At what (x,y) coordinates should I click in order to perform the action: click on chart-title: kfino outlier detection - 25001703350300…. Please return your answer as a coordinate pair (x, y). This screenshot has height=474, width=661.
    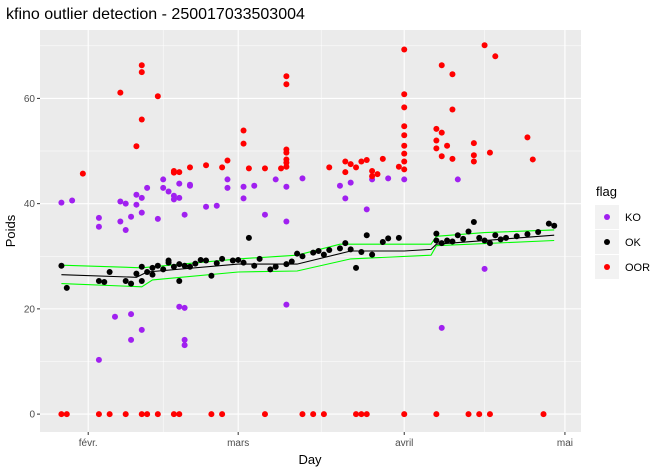
    Looking at the image, I should click on (155, 14).